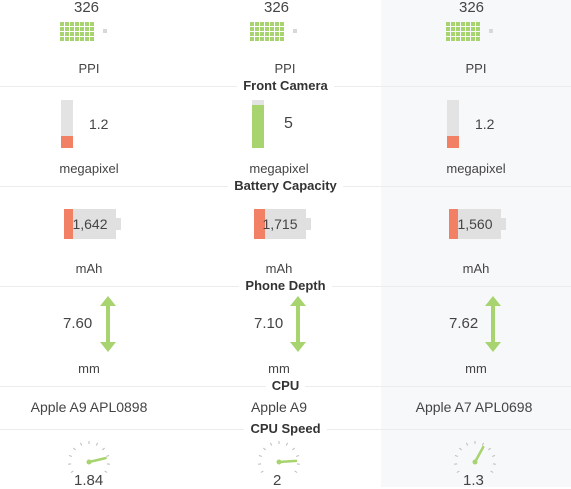 This screenshot has width=571, height=489. What do you see at coordinates (473, 480) in the screenshot?
I see `speed-value: 1.3` at bounding box center [473, 480].